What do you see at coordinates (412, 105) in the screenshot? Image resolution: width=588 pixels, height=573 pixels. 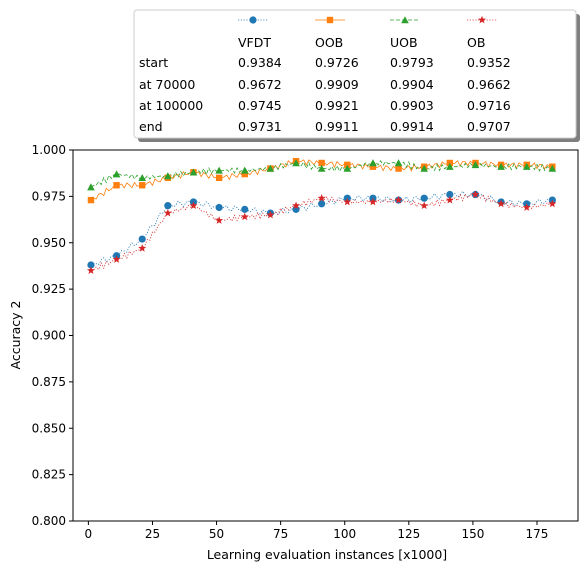 I see `legend-cell-value: 0.9903` at bounding box center [412, 105].